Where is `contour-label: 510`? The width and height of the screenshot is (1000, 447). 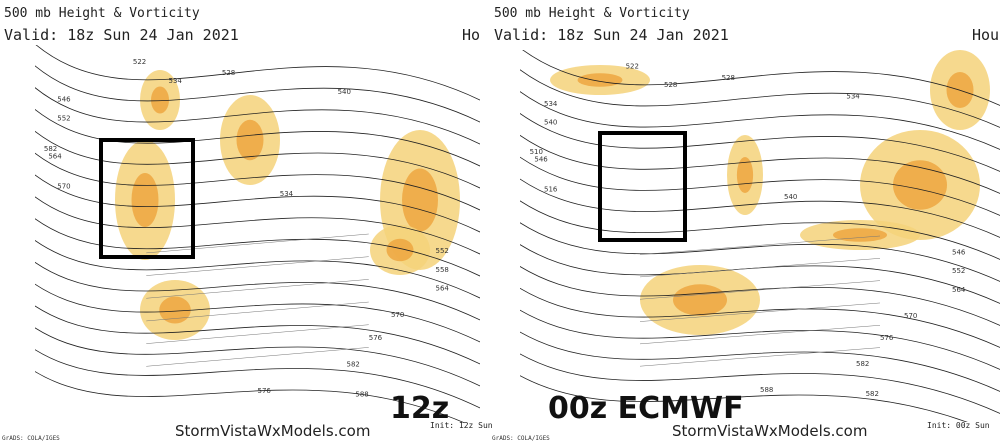 contour-label: 510 is located at coordinates (536, 152).